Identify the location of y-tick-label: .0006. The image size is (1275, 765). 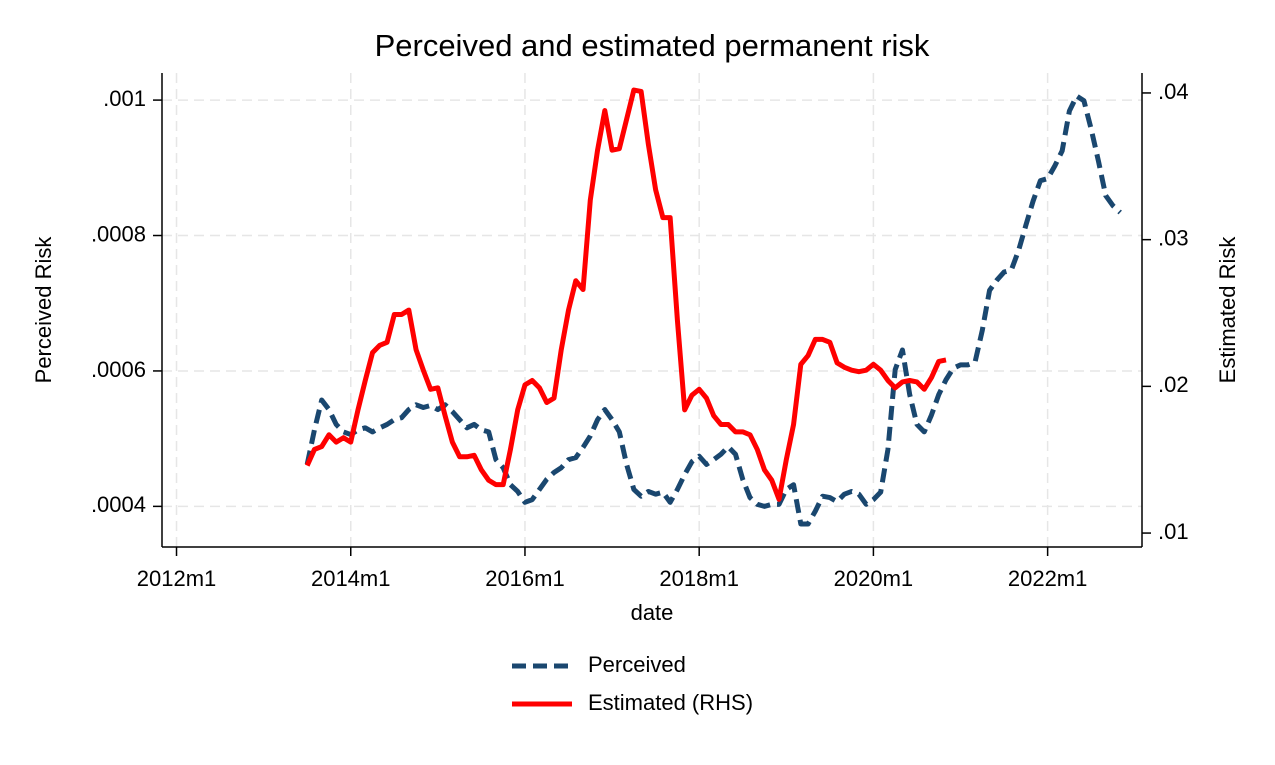
(118, 369).